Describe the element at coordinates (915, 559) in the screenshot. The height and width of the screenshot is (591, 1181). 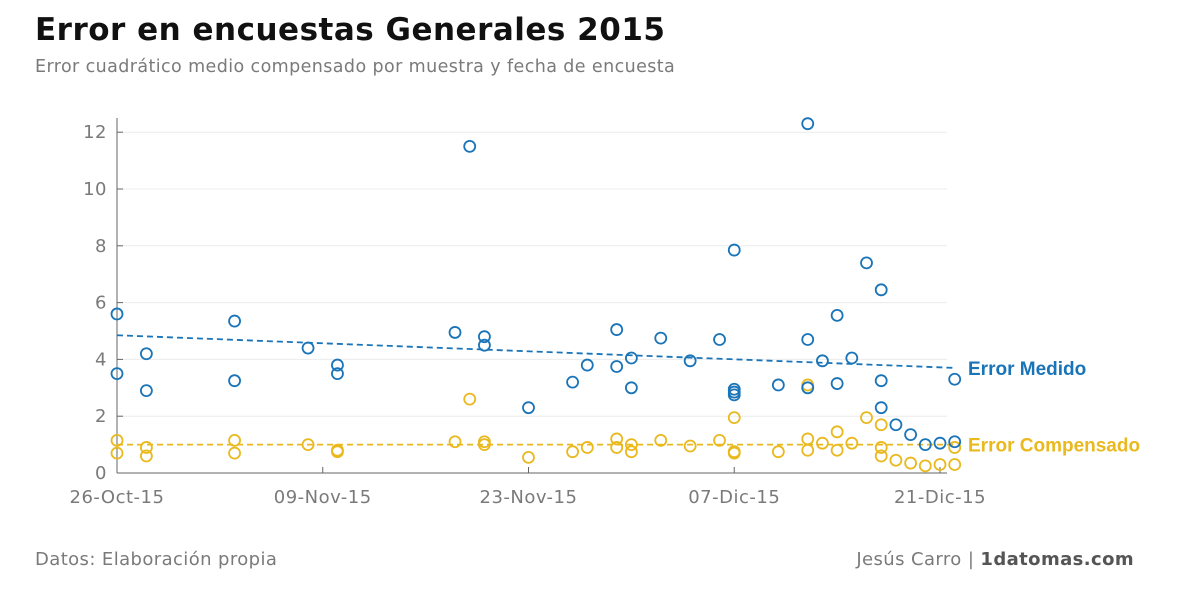
I see `author-name: Jesús Carro |` at that location.